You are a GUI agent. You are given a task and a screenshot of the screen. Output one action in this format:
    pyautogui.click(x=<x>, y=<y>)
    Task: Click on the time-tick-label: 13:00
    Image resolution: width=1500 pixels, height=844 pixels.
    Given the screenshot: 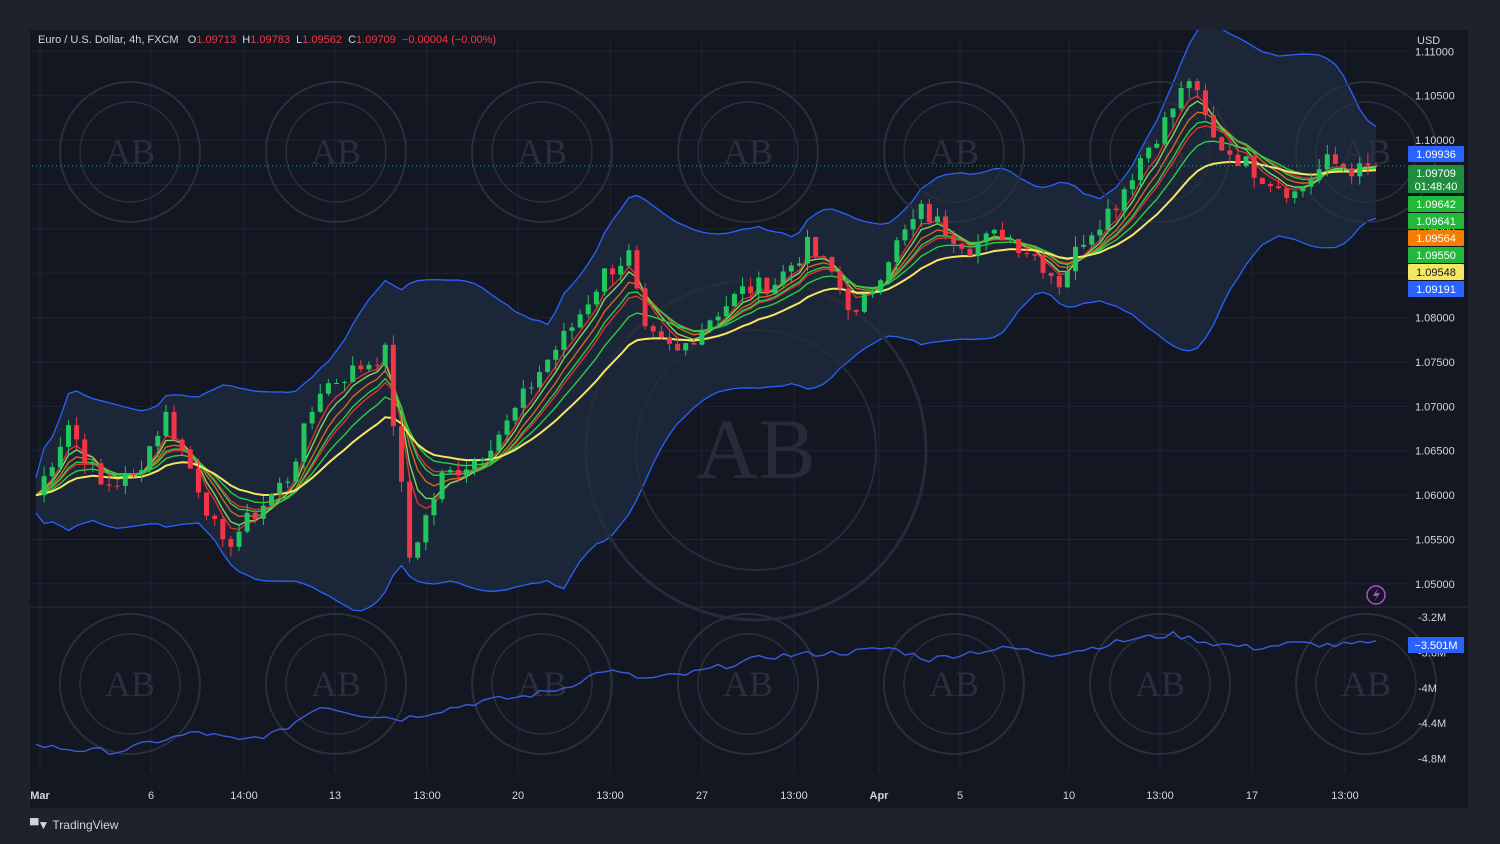 What is the action you would take?
    pyautogui.click(x=794, y=796)
    